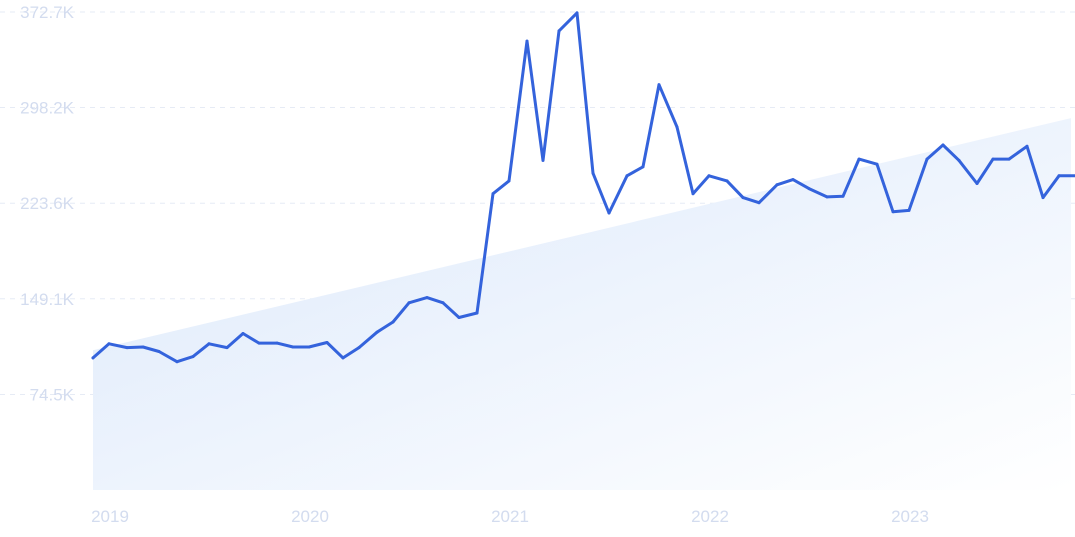 This screenshot has width=1075, height=537. I want to click on y-tick-label: 372.7K, so click(47, 12).